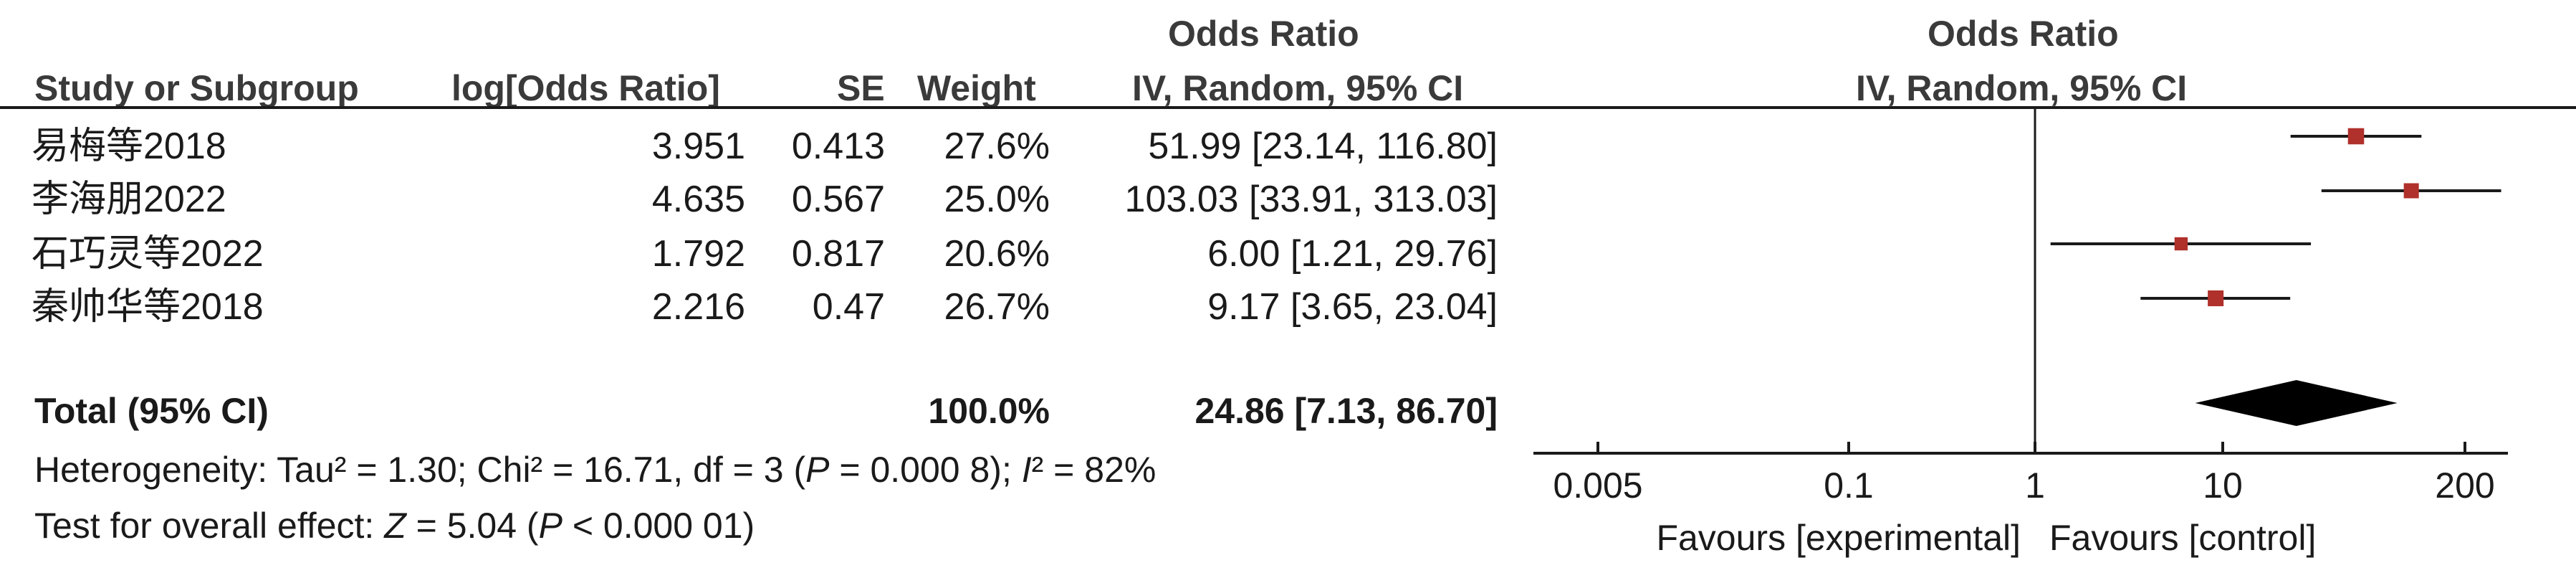 The height and width of the screenshot is (578, 2576). Describe the element at coordinates (848, 307) in the screenshot. I see `study-se: 0.47` at that location.